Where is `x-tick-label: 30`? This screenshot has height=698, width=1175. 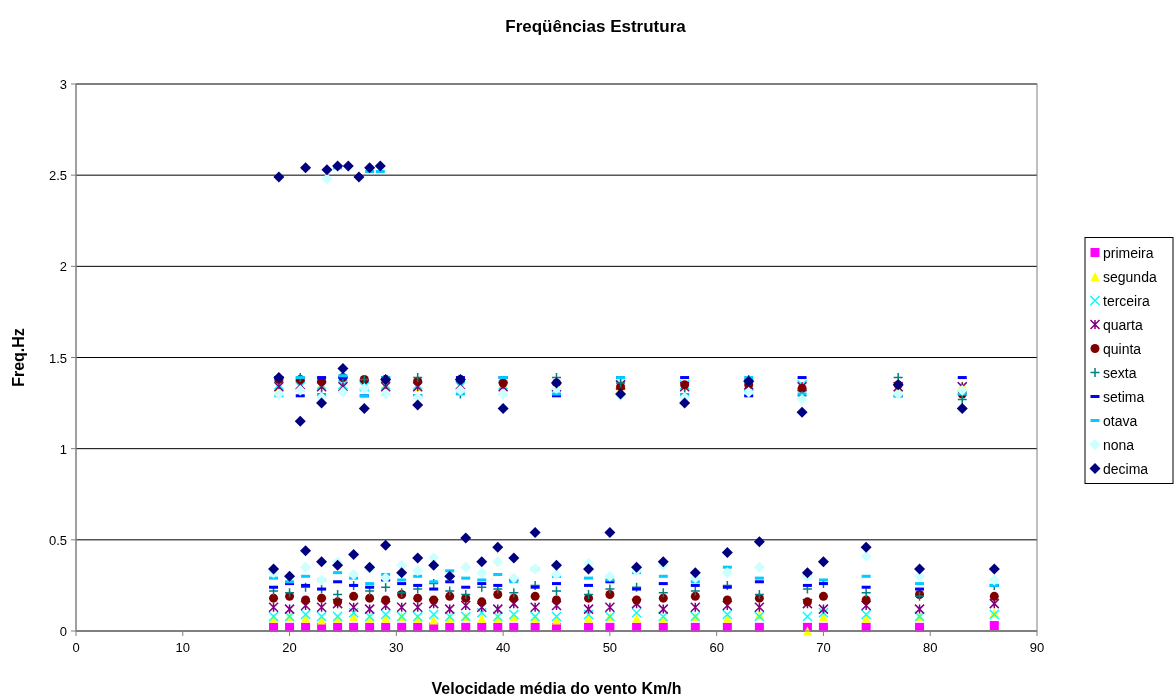 x-tick-label: 30 is located at coordinates (396, 647).